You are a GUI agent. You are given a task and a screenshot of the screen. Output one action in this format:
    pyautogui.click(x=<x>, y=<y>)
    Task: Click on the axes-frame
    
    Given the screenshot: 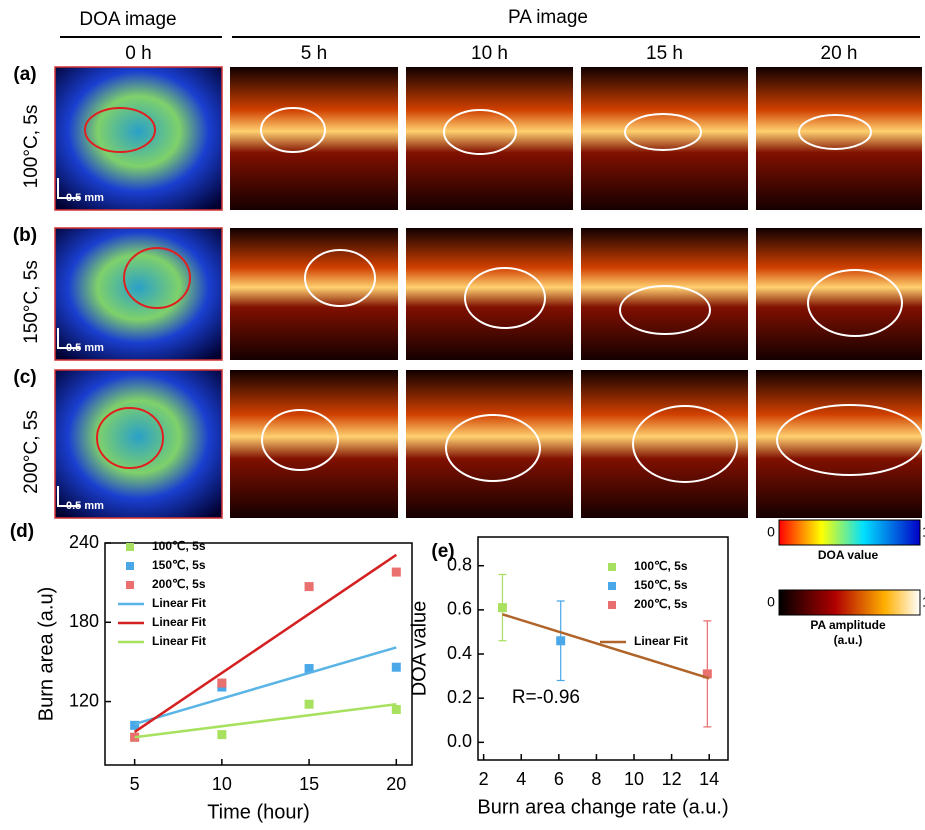 What is the action you would take?
    pyautogui.click(x=603, y=648)
    